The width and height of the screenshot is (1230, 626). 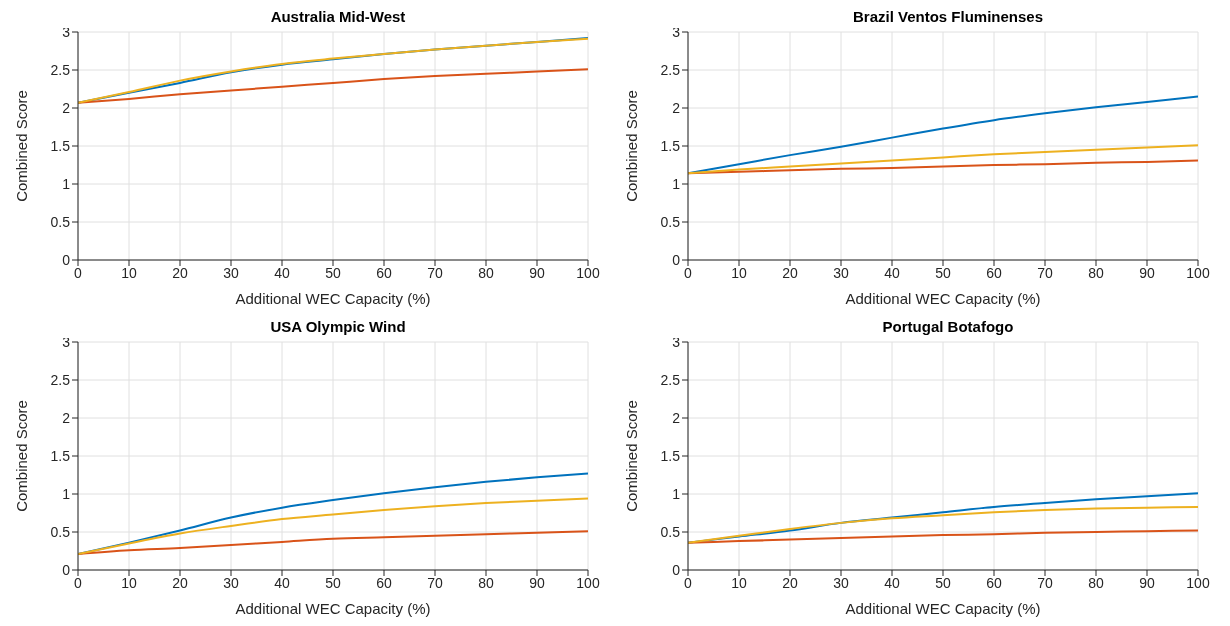 I want to click on chart-title: Brazil Ventos Fluminenses, so click(x=948, y=16).